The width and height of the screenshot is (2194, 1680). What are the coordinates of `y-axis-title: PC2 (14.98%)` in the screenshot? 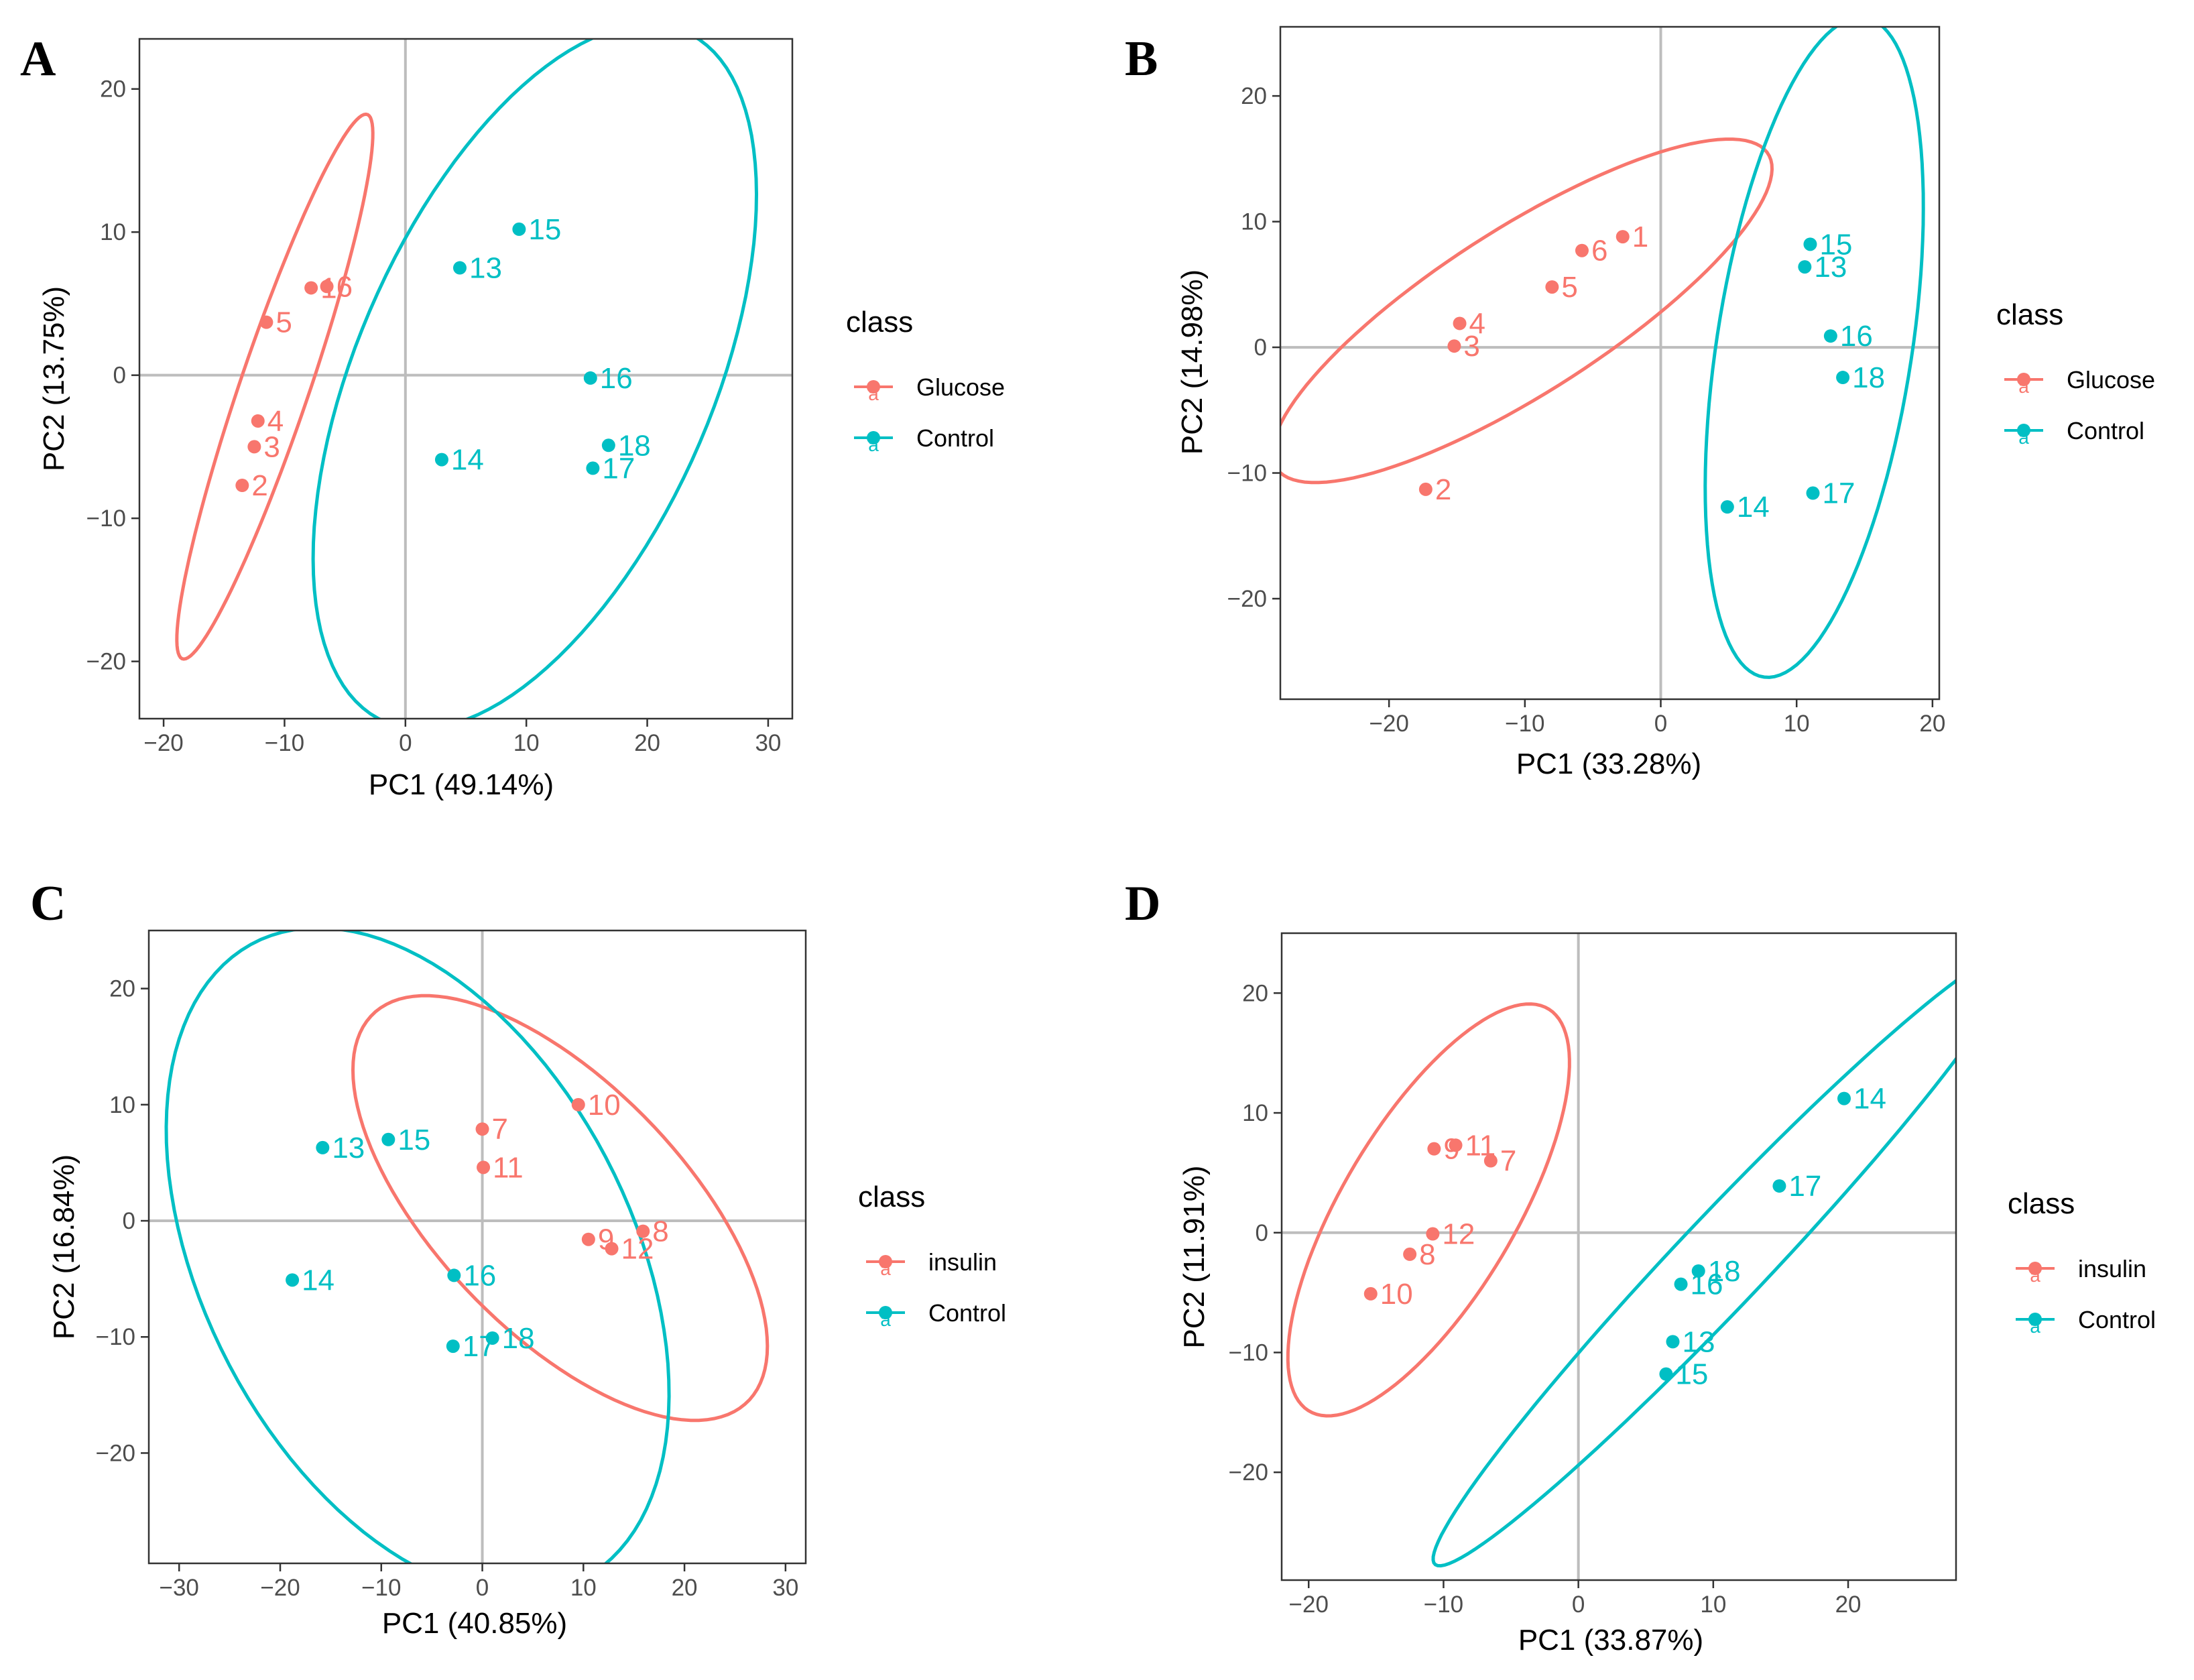 It's located at (1192, 362).